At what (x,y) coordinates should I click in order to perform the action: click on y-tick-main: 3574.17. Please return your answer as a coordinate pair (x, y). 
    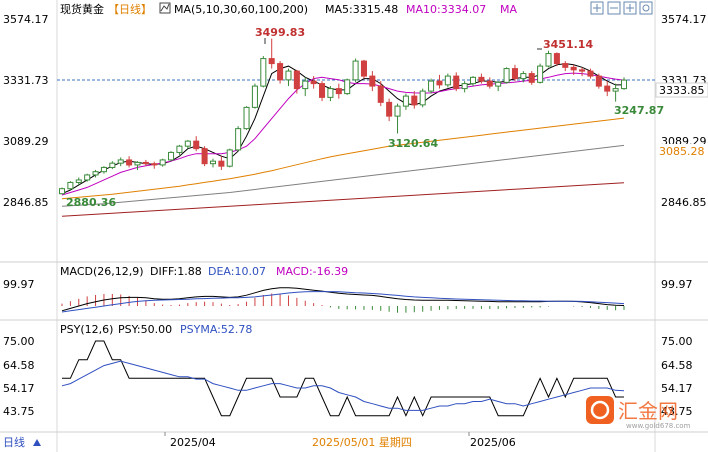
    Looking at the image, I should click on (26, 19).